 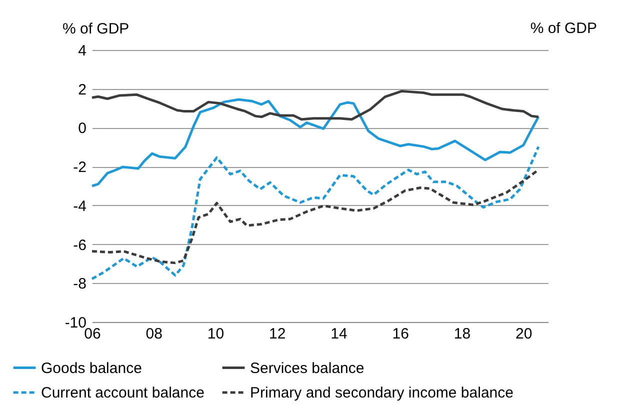 What do you see at coordinates (79, 206) in the screenshot?
I see `y-tick-label: -4` at bounding box center [79, 206].